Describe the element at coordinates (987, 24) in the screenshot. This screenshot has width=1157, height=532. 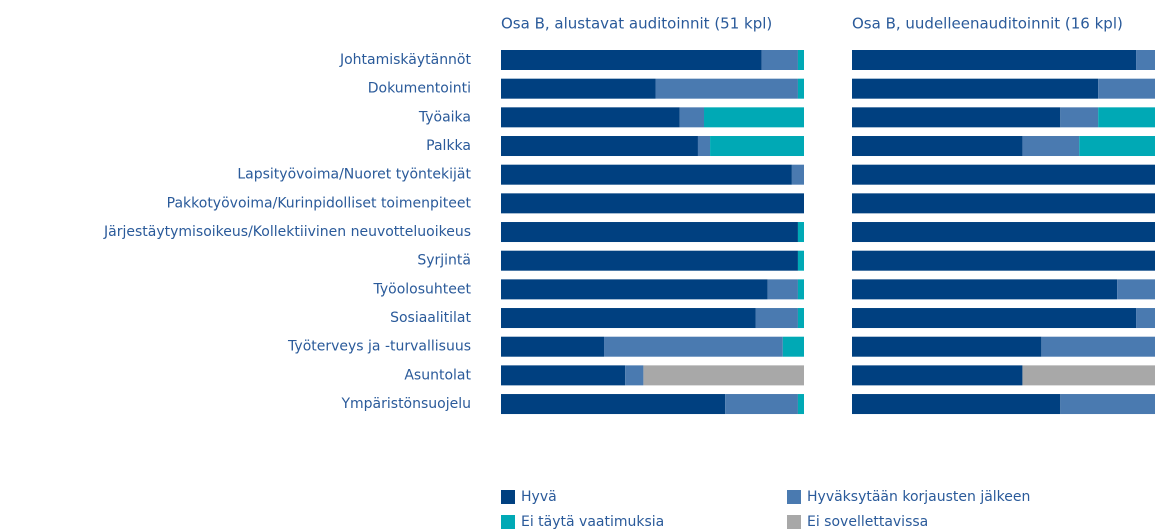
I see `chart-title: Osa B, uudelleenauditoinnit (16 kpl)` at that location.